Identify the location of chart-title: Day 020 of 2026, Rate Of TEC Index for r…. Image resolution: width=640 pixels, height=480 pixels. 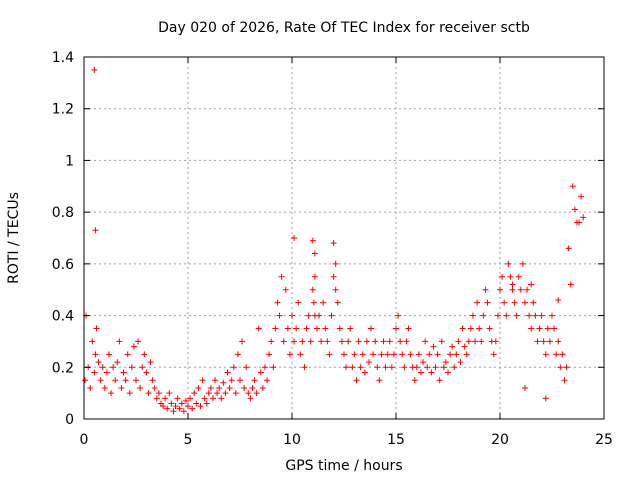
(344, 28).